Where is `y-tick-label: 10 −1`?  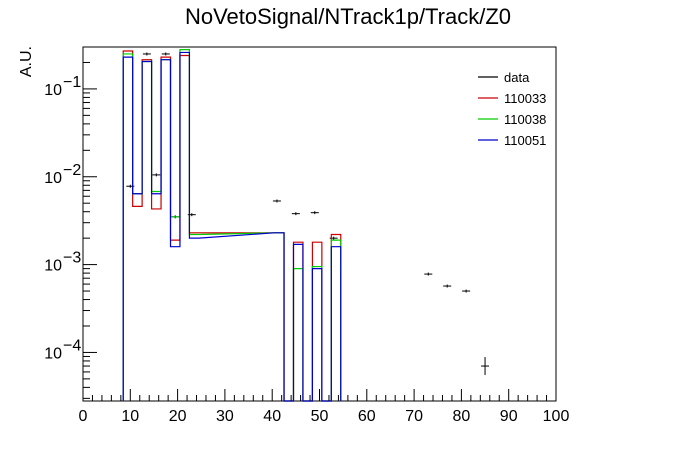
y-tick-label: 10 −1 is located at coordinates (62, 86).